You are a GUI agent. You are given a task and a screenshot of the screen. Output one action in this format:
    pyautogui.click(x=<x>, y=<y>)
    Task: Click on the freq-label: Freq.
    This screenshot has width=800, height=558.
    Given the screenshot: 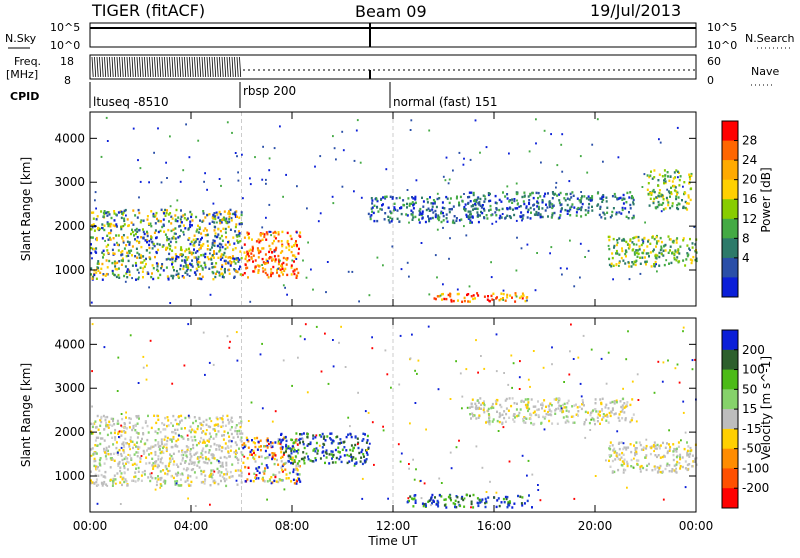 What is the action you would take?
    pyautogui.click(x=27, y=61)
    